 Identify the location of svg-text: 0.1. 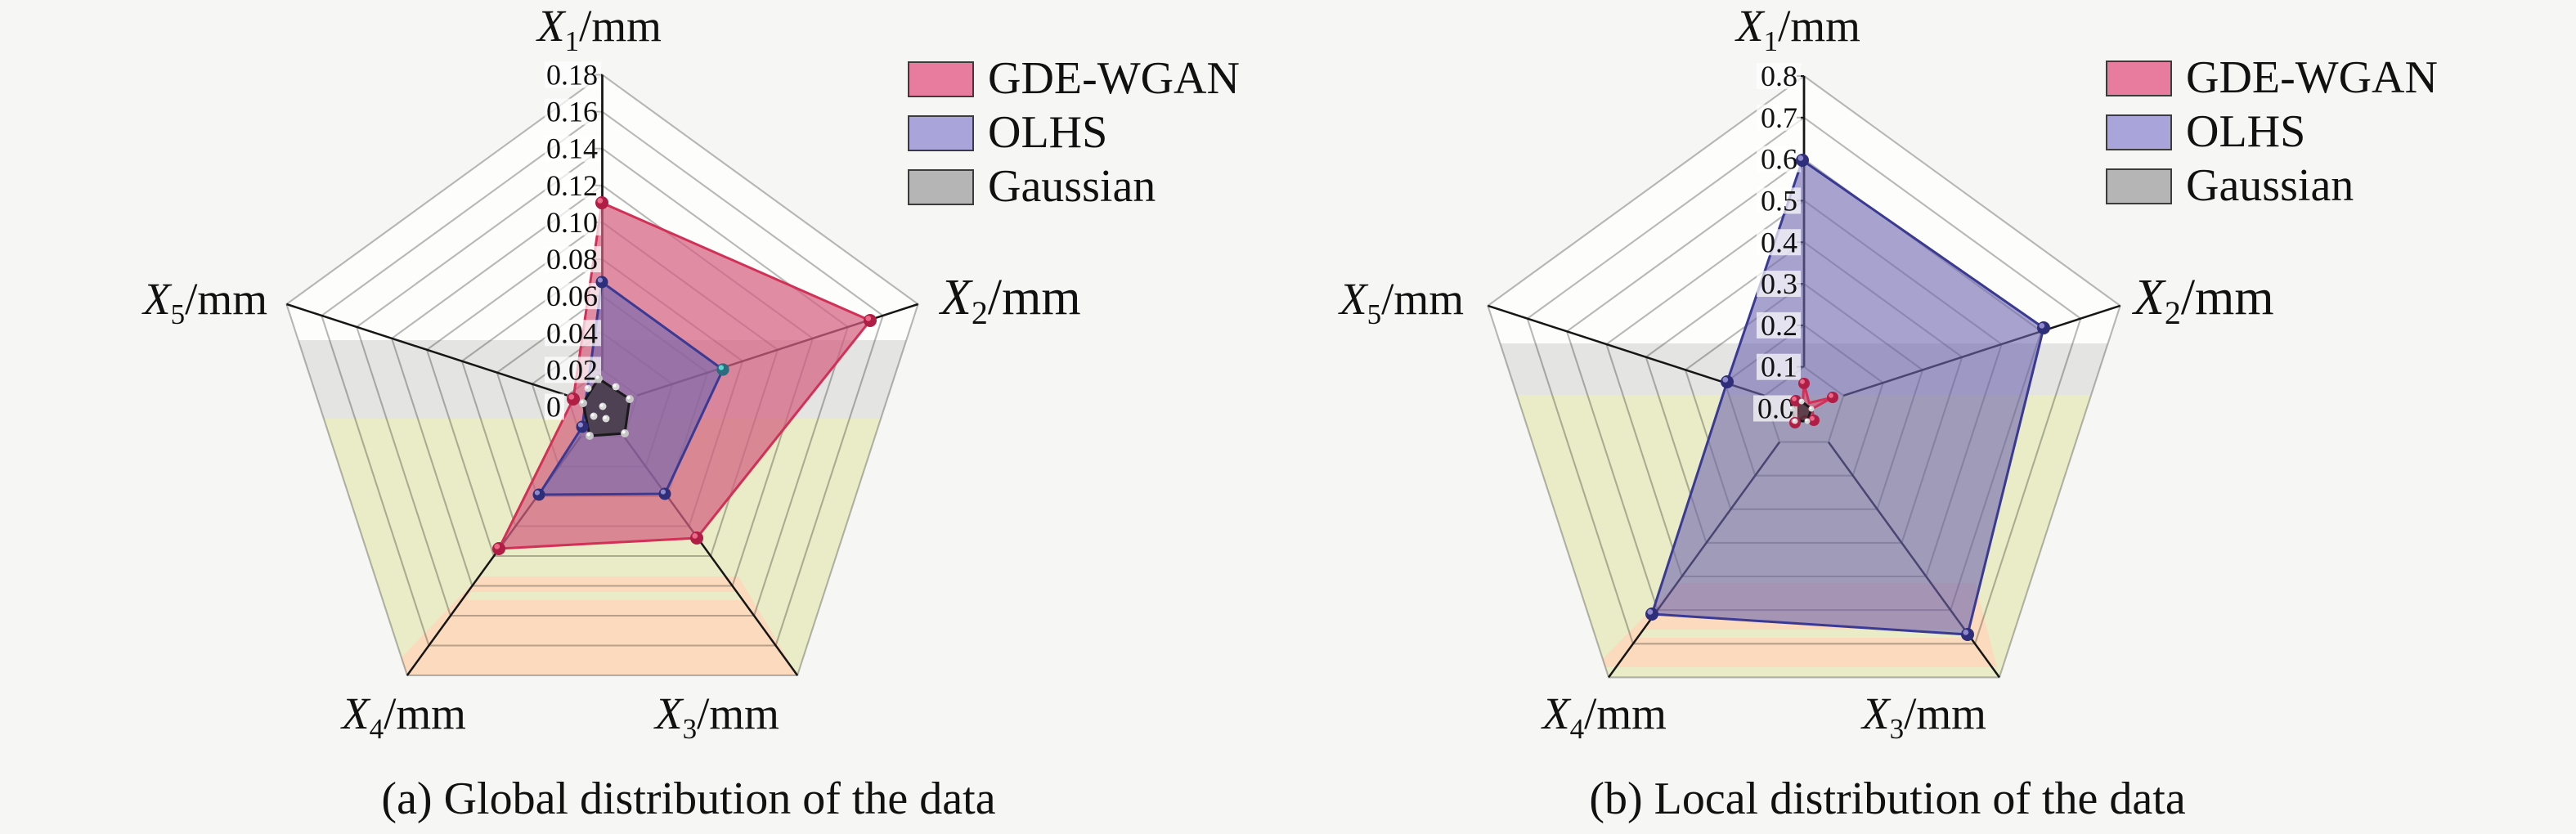
(1779, 367).